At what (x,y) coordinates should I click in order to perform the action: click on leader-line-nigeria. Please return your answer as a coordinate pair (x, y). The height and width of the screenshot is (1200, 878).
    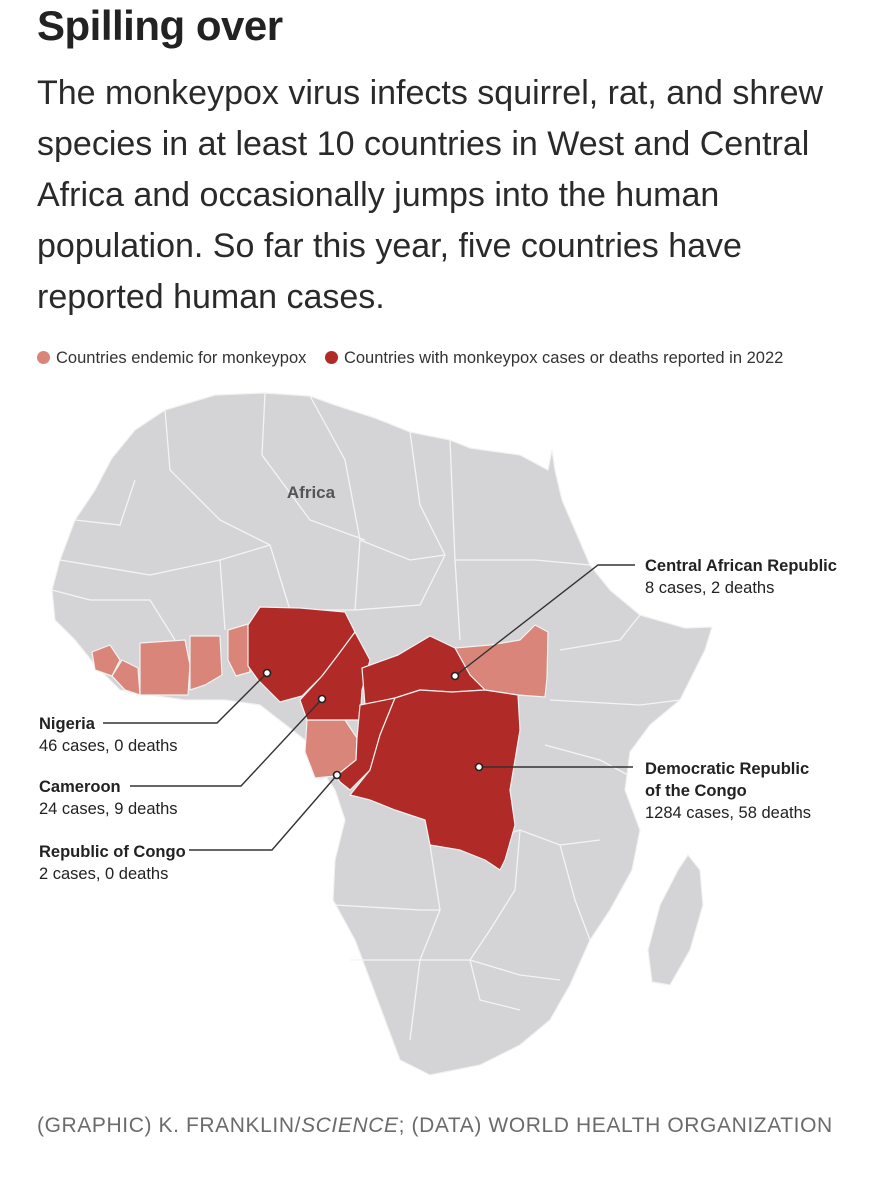
    Looking at the image, I should click on (185, 698).